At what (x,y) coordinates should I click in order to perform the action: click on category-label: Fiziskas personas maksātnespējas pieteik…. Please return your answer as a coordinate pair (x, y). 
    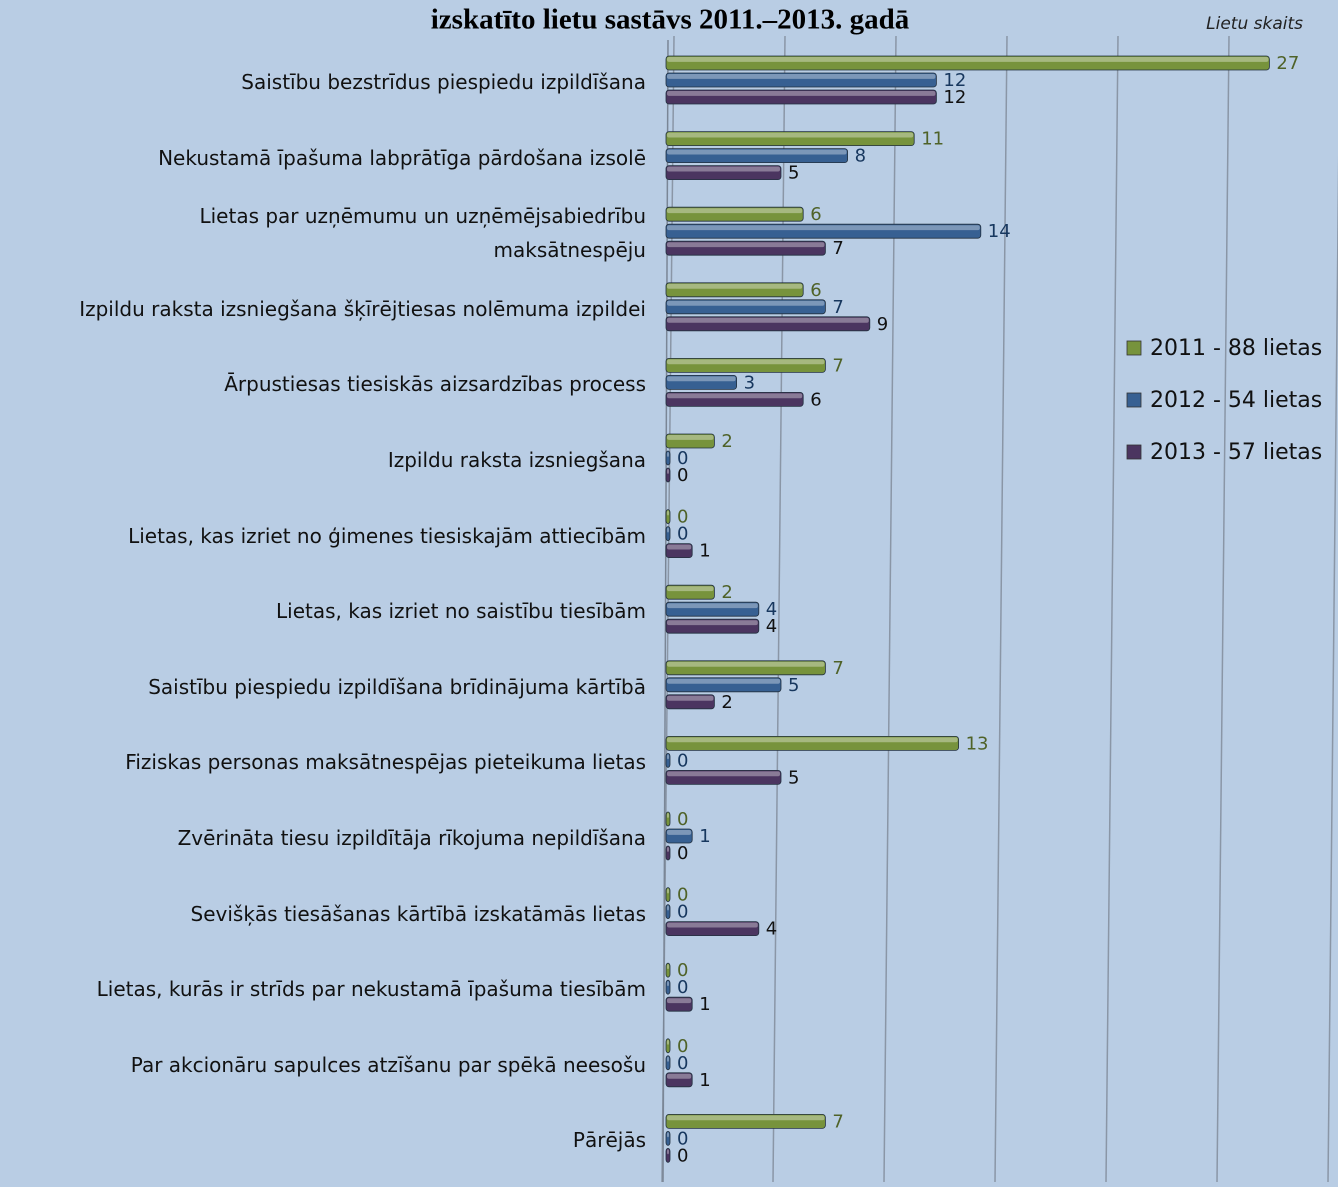
    Looking at the image, I should click on (385, 762).